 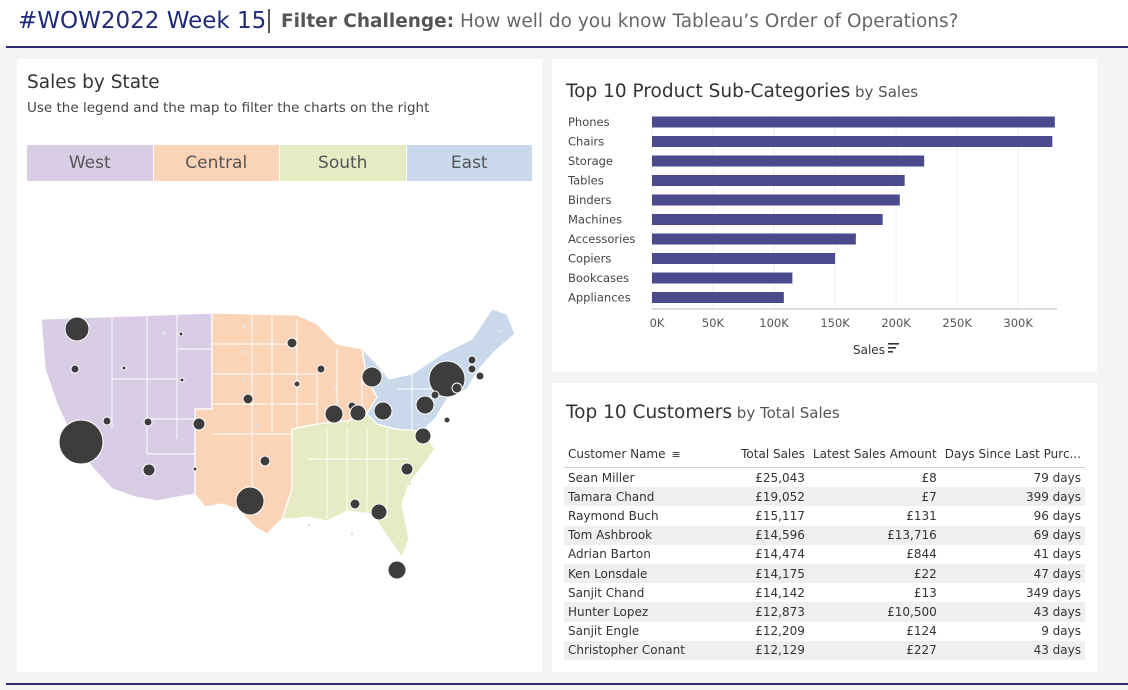 What do you see at coordinates (824, 554) in the screenshot?
I see `table-row: Adrian Barton £14,474 £844 41 days` at bounding box center [824, 554].